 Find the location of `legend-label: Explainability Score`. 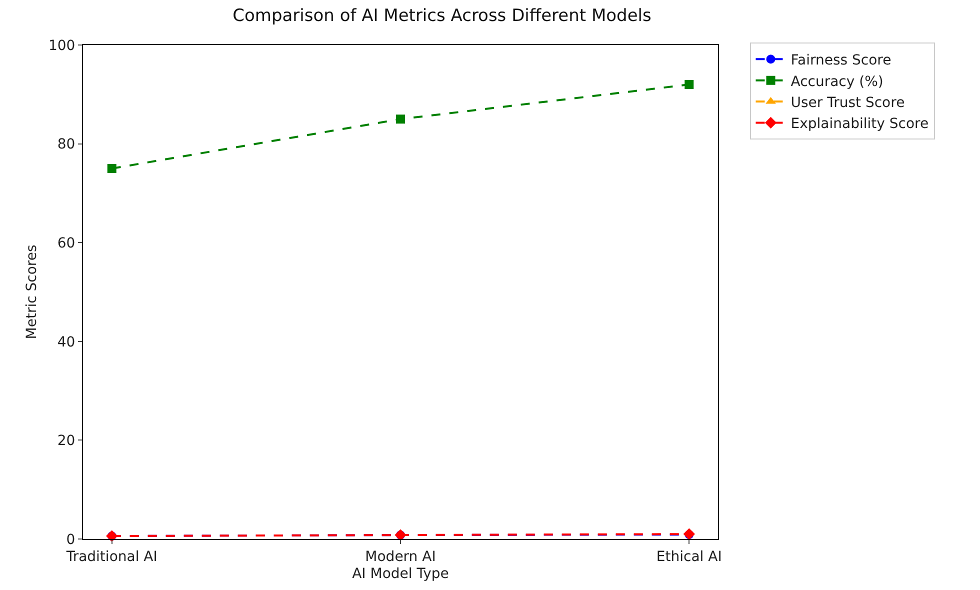

legend-label: Explainability Score is located at coordinates (859, 124).